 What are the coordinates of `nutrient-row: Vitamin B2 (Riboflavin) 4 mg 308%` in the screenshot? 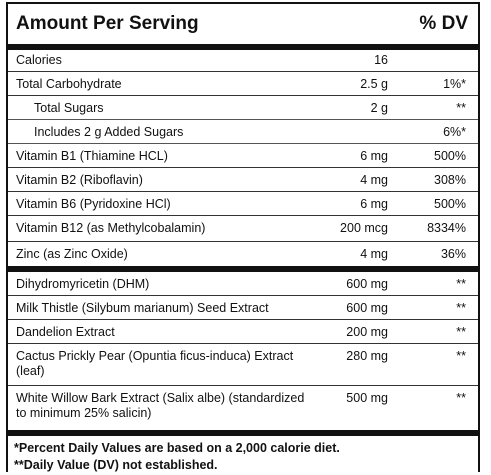 It's located at (243, 180).